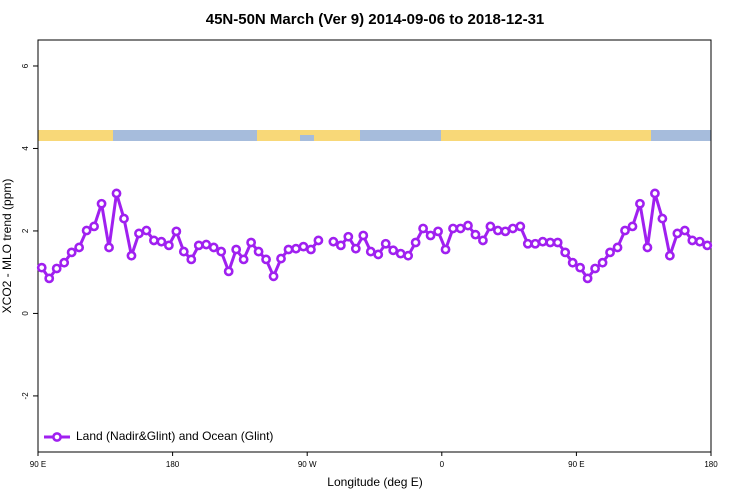 The height and width of the screenshot is (500, 750). I want to click on x-axis-label: Longitude (deg E), so click(374, 482).